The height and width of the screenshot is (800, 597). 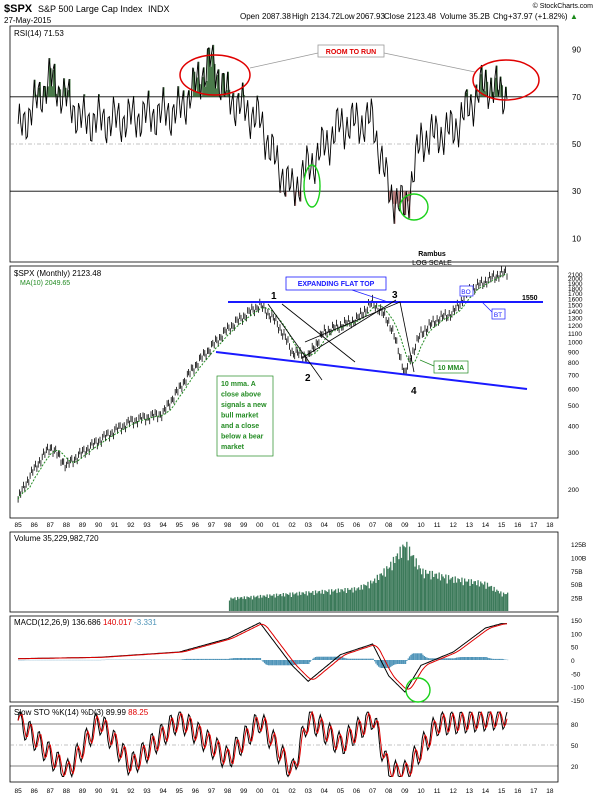 What do you see at coordinates (432, 254) in the screenshot?
I see `author-label: Rambus` at bounding box center [432, 254].